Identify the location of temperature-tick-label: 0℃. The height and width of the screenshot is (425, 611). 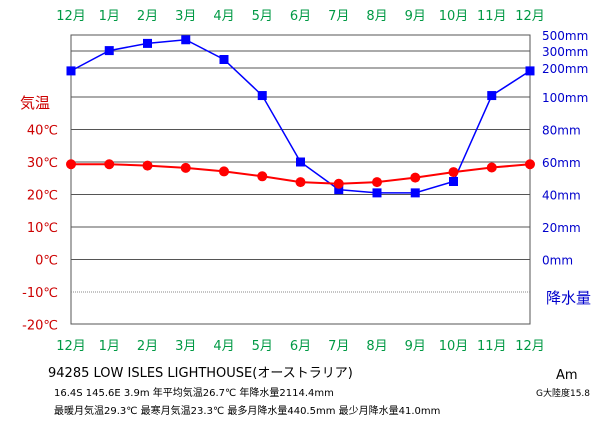
(46, 261).